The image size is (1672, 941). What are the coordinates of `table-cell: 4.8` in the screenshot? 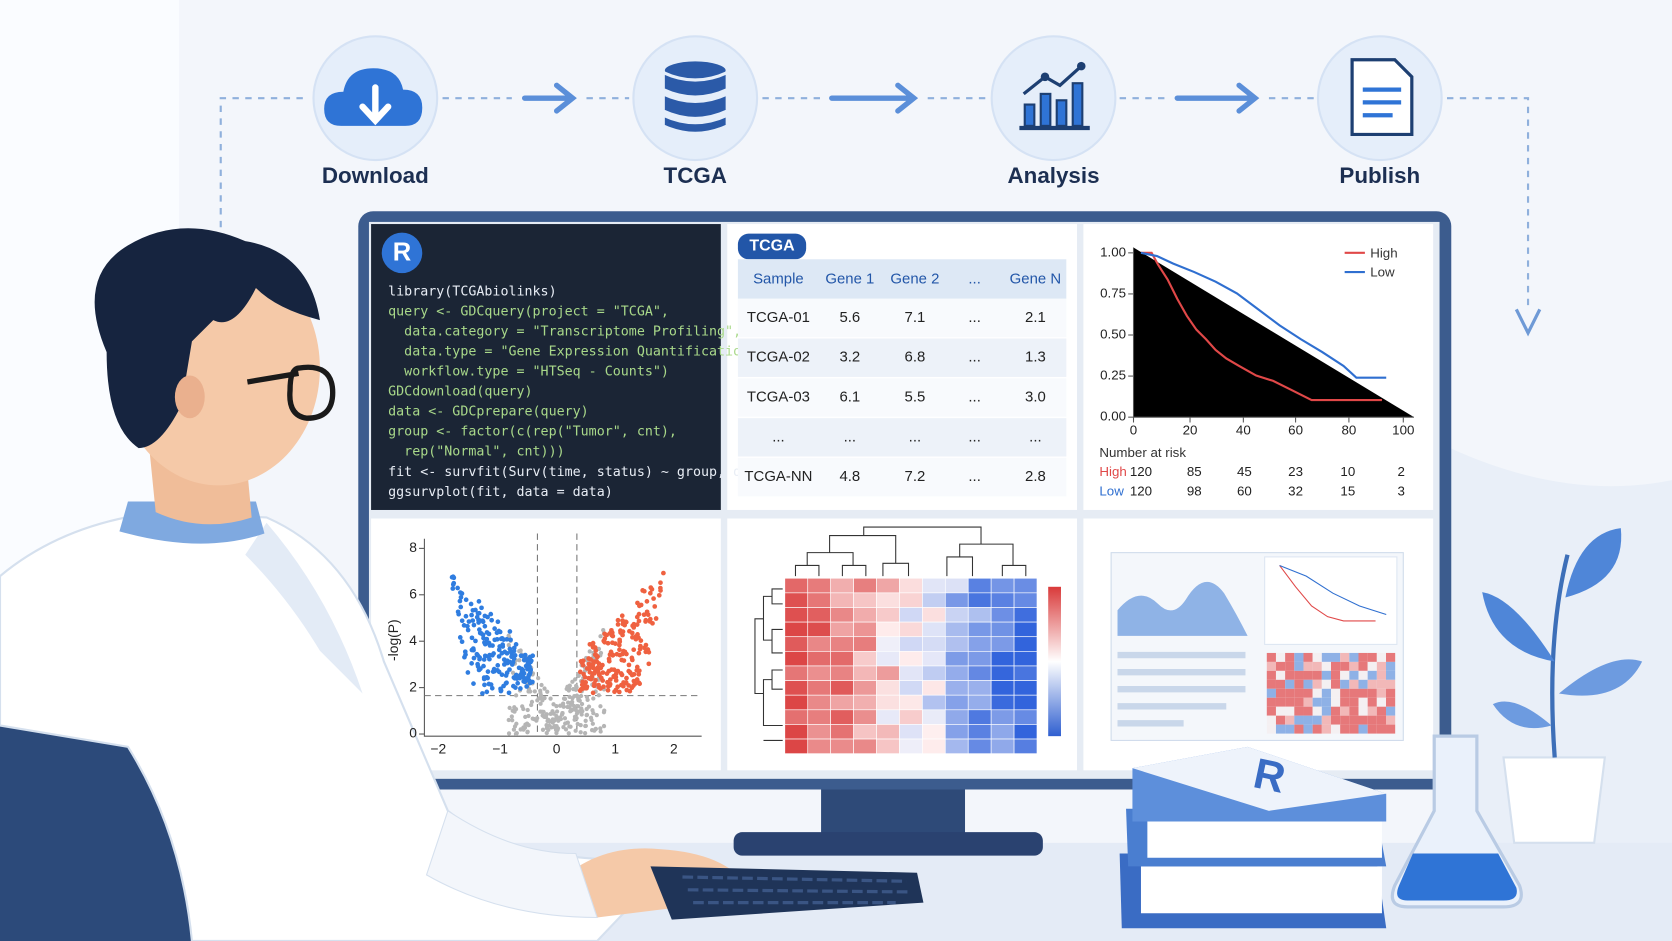 It's located at (849, 476).